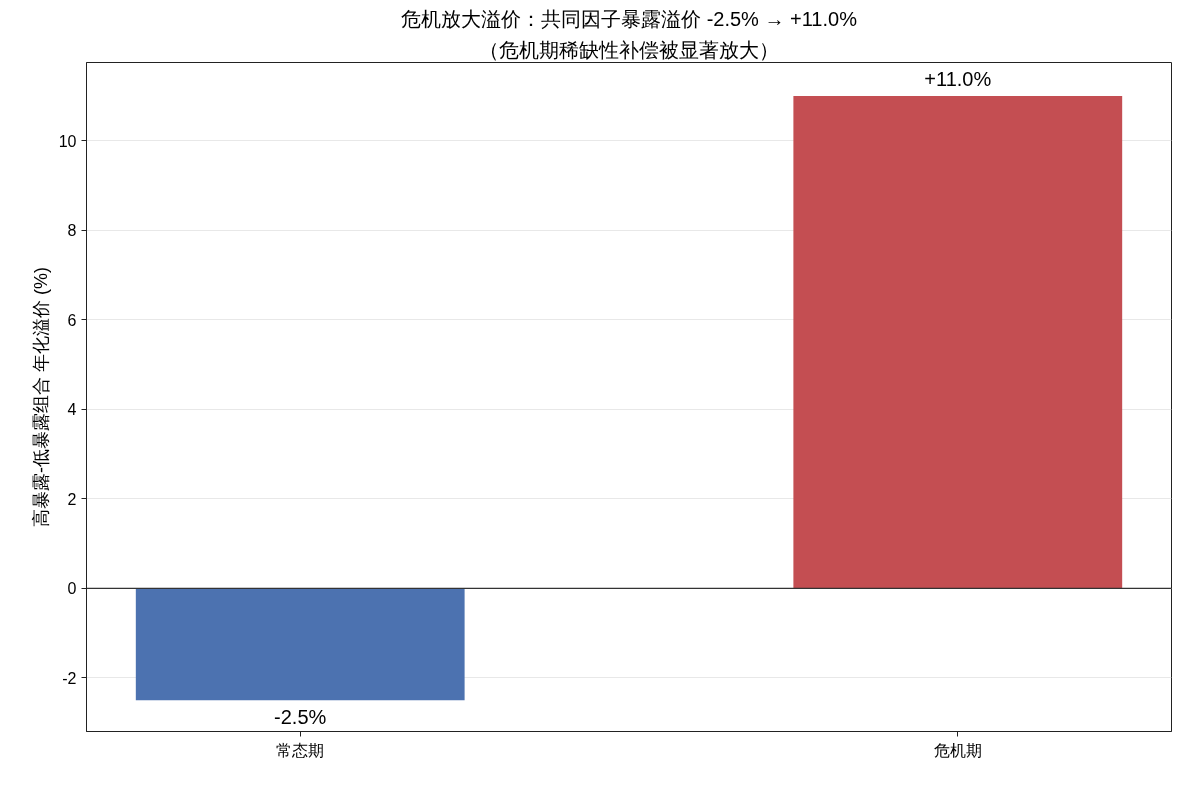 This screenshot has width=1185, height=809. What do you see at coordinates (629, 49) in the screenshot?
I see `chart-subtitle: （危机期稀缺性补偿被显著放大）` at bounding box center [629, 49].